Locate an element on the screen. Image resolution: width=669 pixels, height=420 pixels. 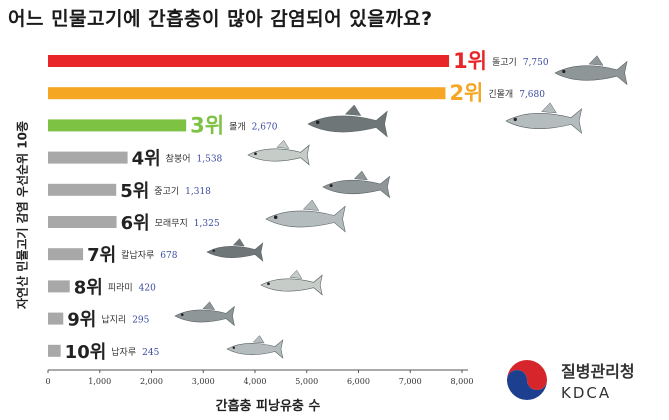
value-label: 7,750 is located at coordinates (536, 63).